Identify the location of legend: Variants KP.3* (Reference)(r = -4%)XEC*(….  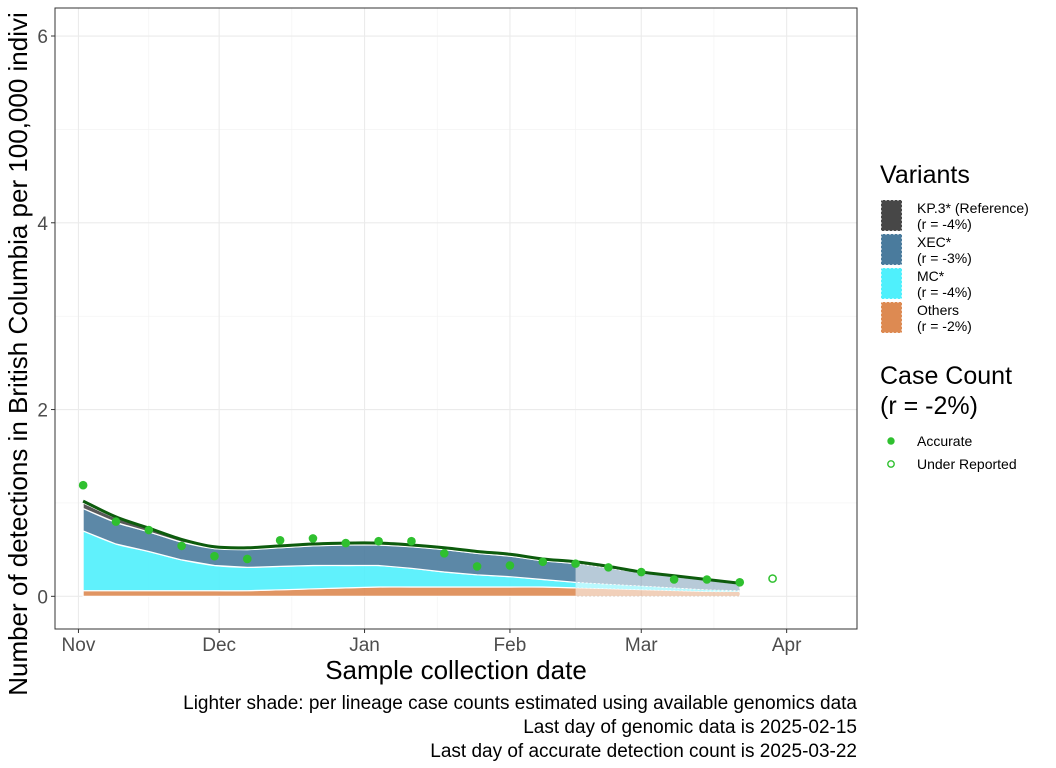
(954, 316).